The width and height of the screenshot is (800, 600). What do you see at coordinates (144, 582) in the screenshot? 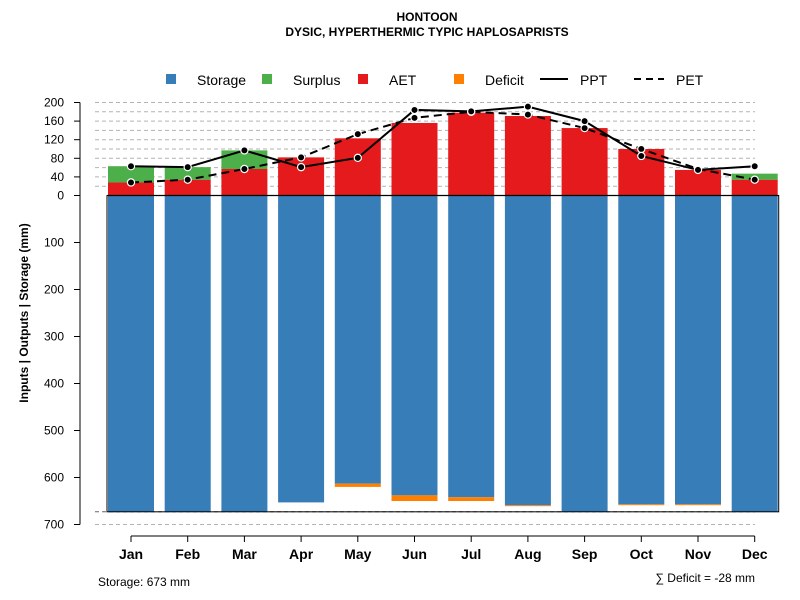
I see `storage-footnote: Storage: 673 mm` at bounding box center [144, 582].